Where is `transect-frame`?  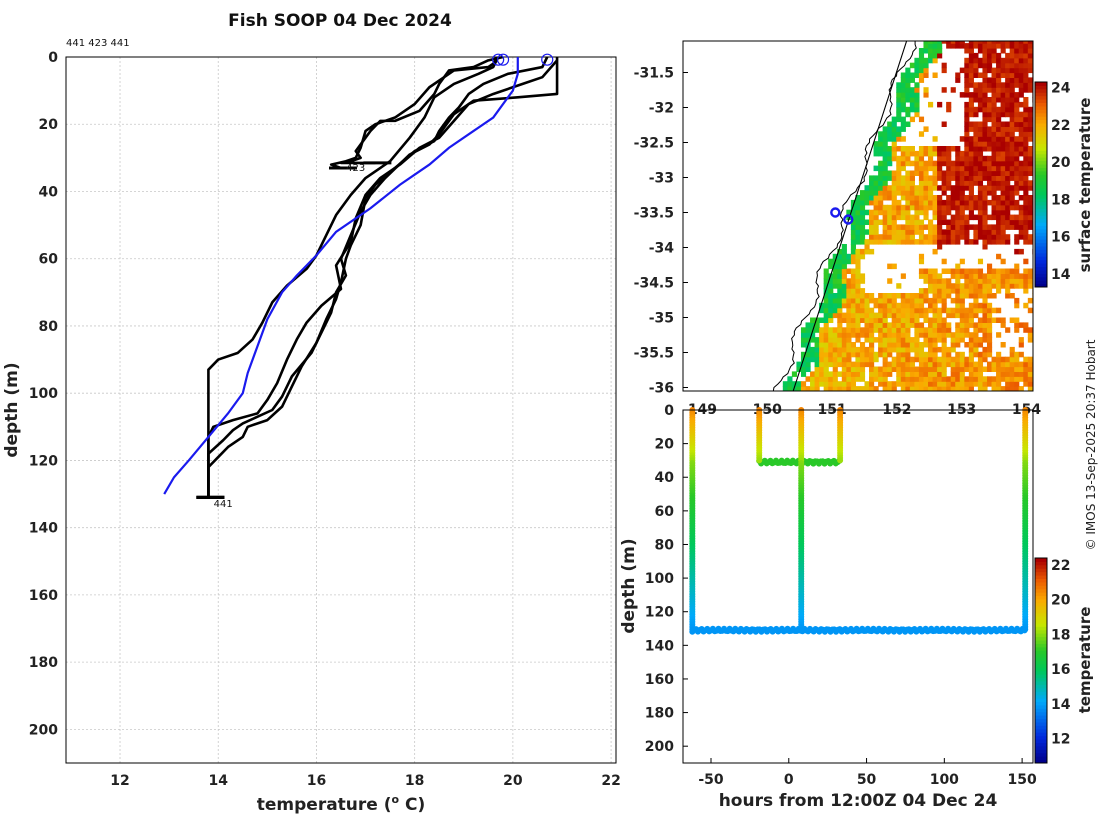
transect-frame is located at coordinates (858, 586).